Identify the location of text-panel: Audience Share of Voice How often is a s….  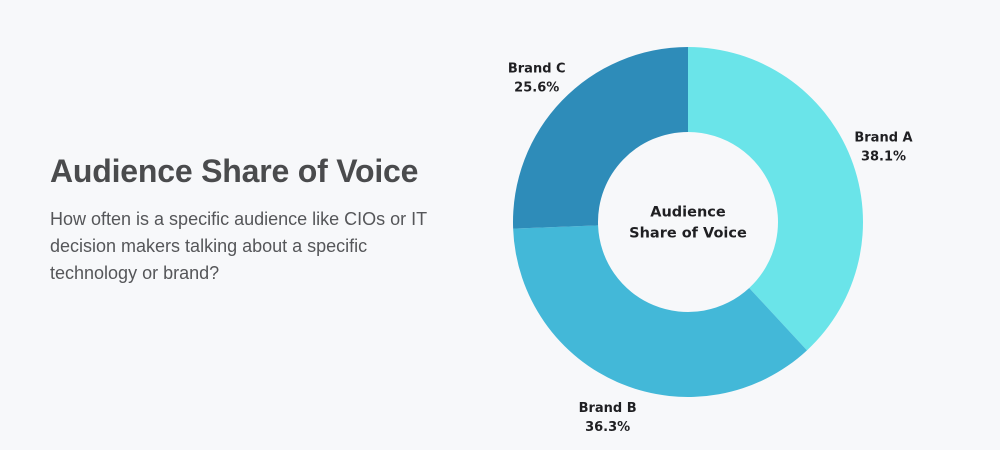
(240, 220).